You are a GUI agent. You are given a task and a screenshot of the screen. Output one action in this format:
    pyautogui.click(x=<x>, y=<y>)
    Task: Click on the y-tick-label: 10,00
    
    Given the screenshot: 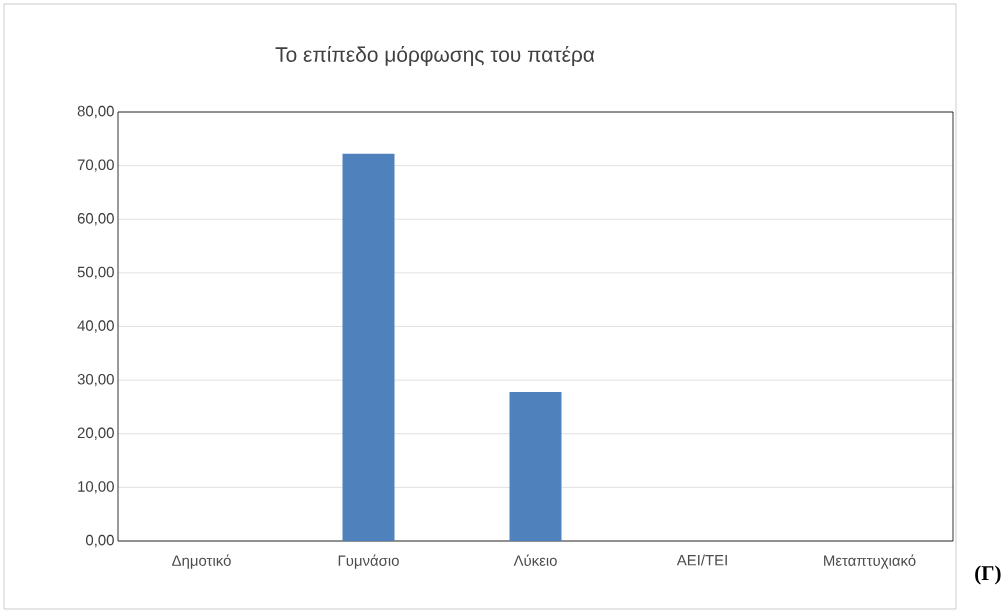 What is the action you would take?
    pyautogui.click(x=96, y=487)
    